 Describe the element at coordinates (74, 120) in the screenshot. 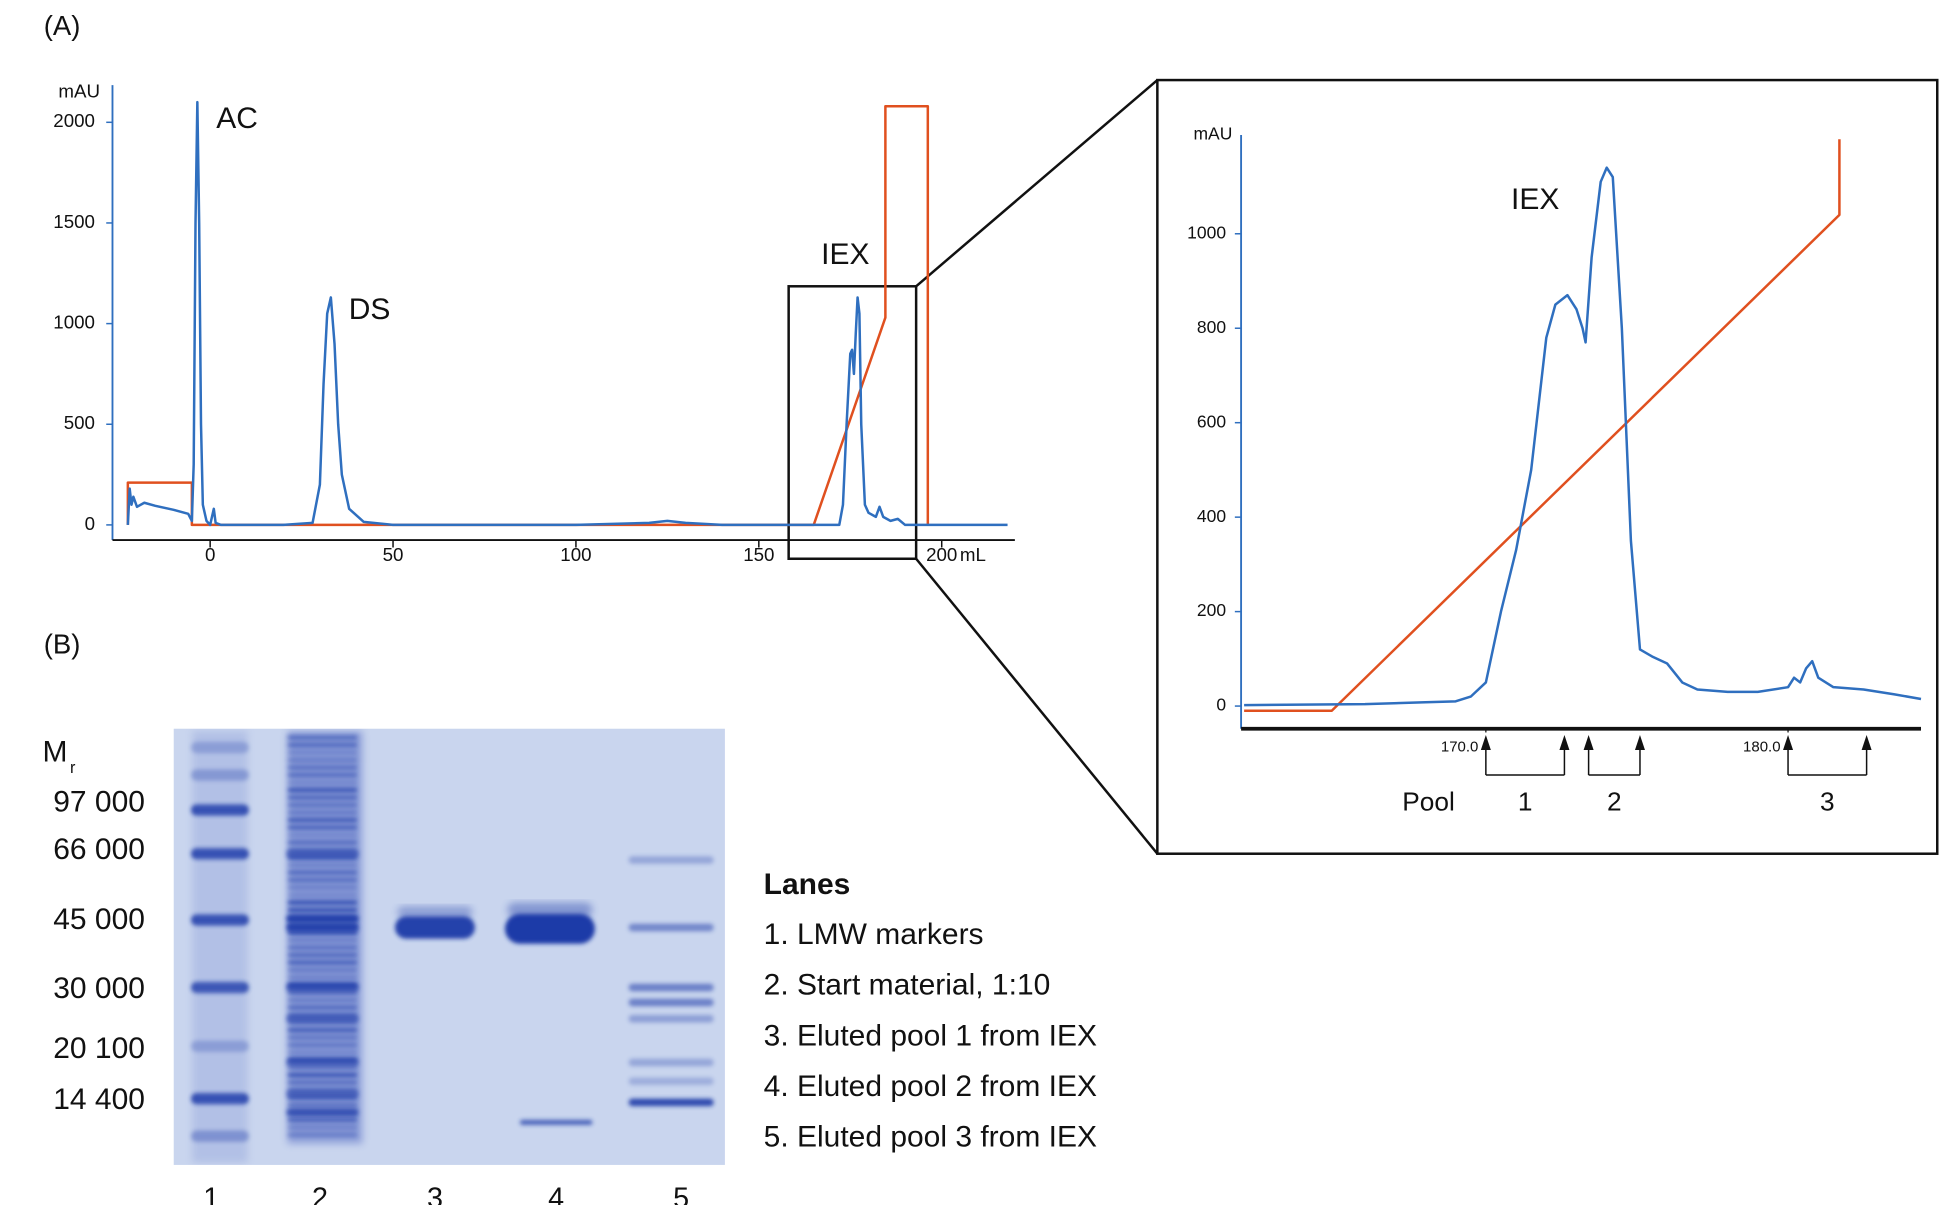

I see `y-tick-label: 2000` at that location.